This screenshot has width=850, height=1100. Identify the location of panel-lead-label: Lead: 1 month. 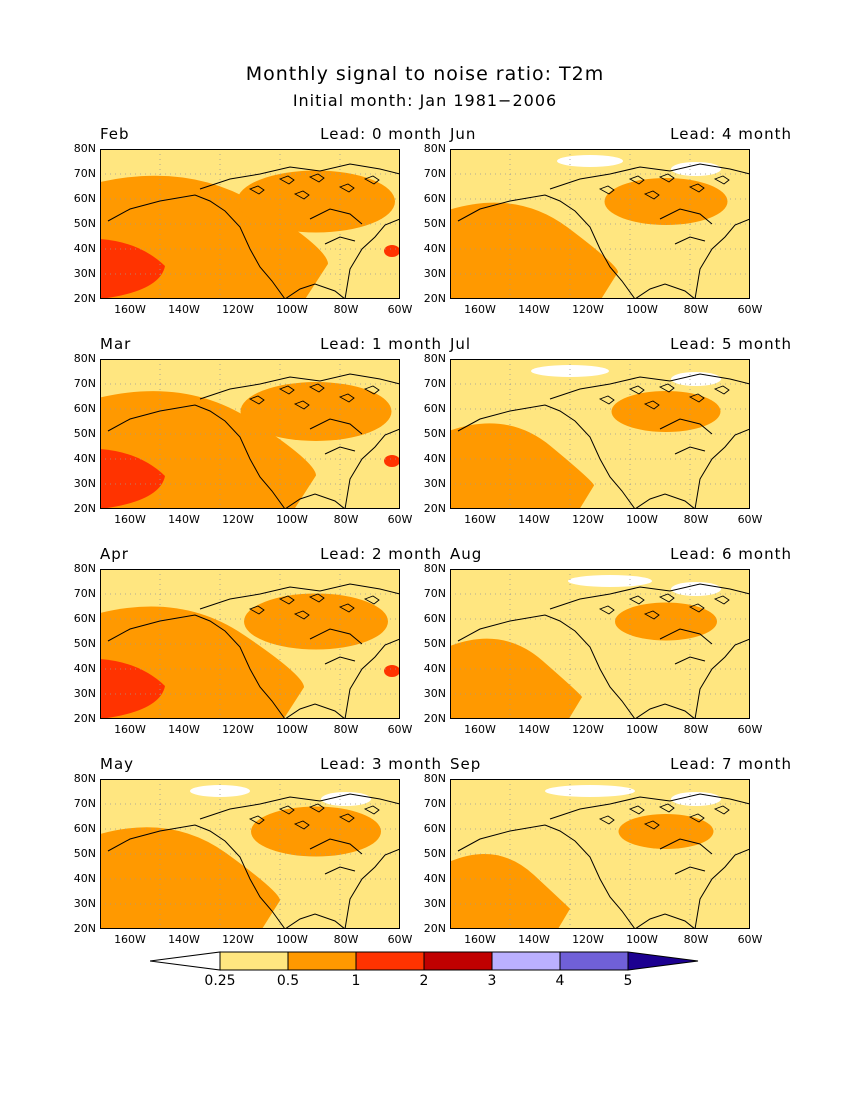
(381, 344).